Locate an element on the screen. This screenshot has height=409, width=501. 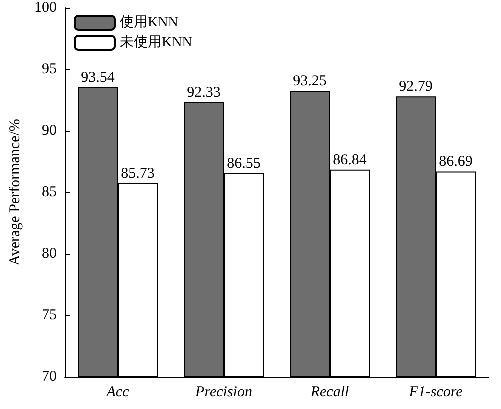
y-axis-title: Average Performance/% is located at coordinates (16, 192).